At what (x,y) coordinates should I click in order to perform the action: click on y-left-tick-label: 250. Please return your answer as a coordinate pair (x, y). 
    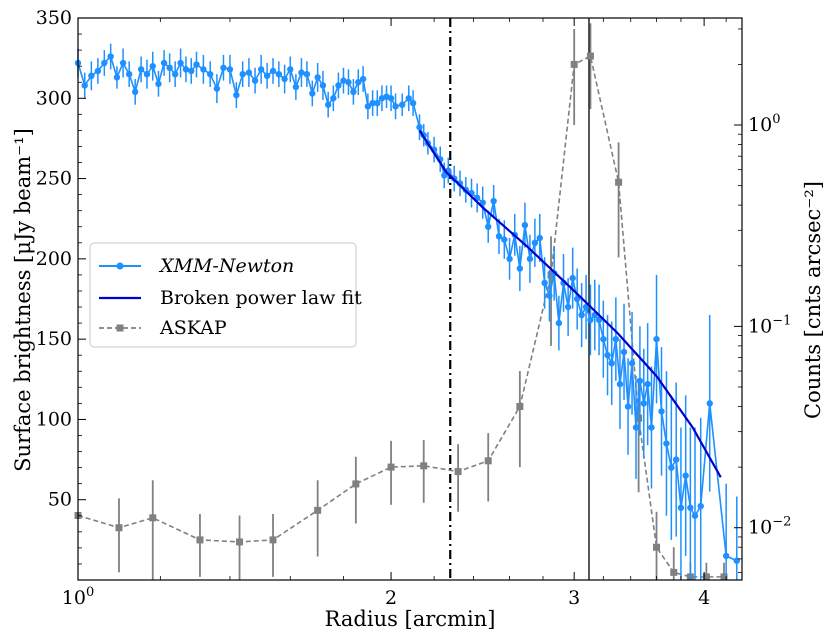
    Looking at the image, I should click on (54, 179).